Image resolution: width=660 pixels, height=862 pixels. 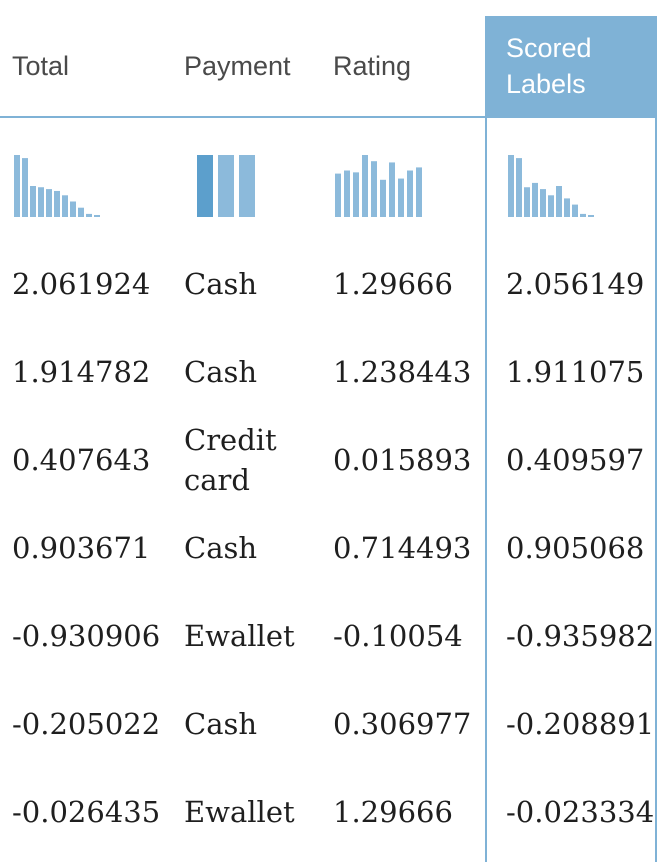 I want to click on cell-rating: 0.714493, so click(x=402, y=548).